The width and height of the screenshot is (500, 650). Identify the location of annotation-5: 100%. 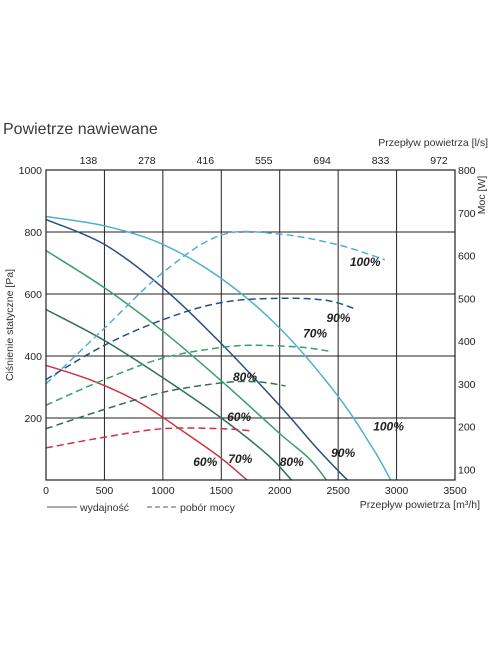
(388, 426).